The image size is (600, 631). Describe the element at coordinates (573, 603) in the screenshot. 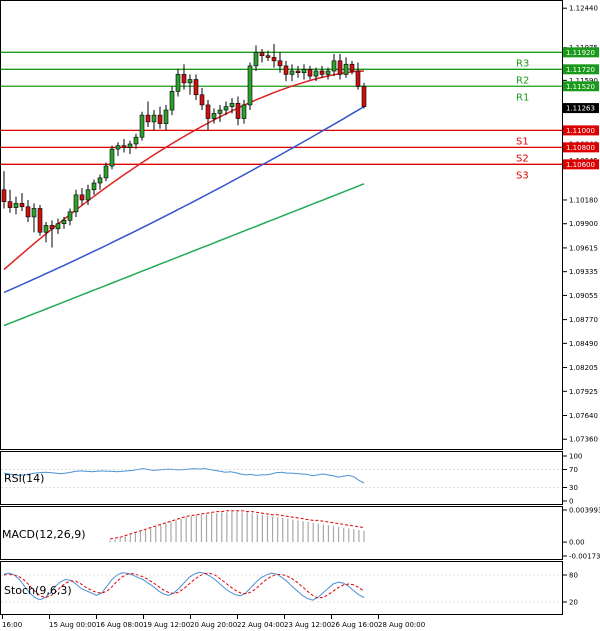

I see `stoch-tick-label: 20` at that location.